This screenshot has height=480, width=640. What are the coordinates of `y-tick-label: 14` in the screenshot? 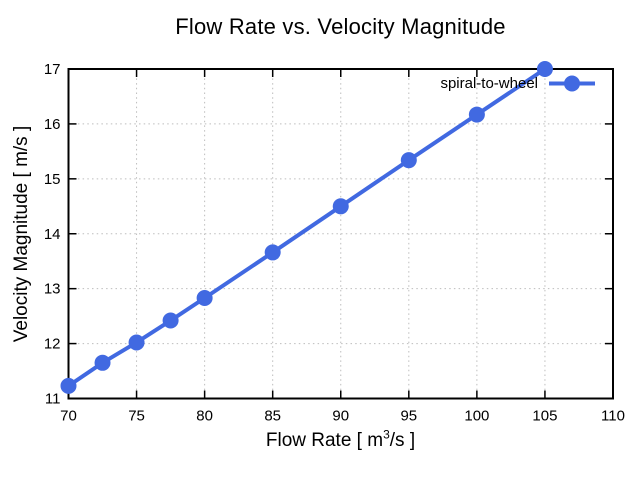 It's located at (52, 234).